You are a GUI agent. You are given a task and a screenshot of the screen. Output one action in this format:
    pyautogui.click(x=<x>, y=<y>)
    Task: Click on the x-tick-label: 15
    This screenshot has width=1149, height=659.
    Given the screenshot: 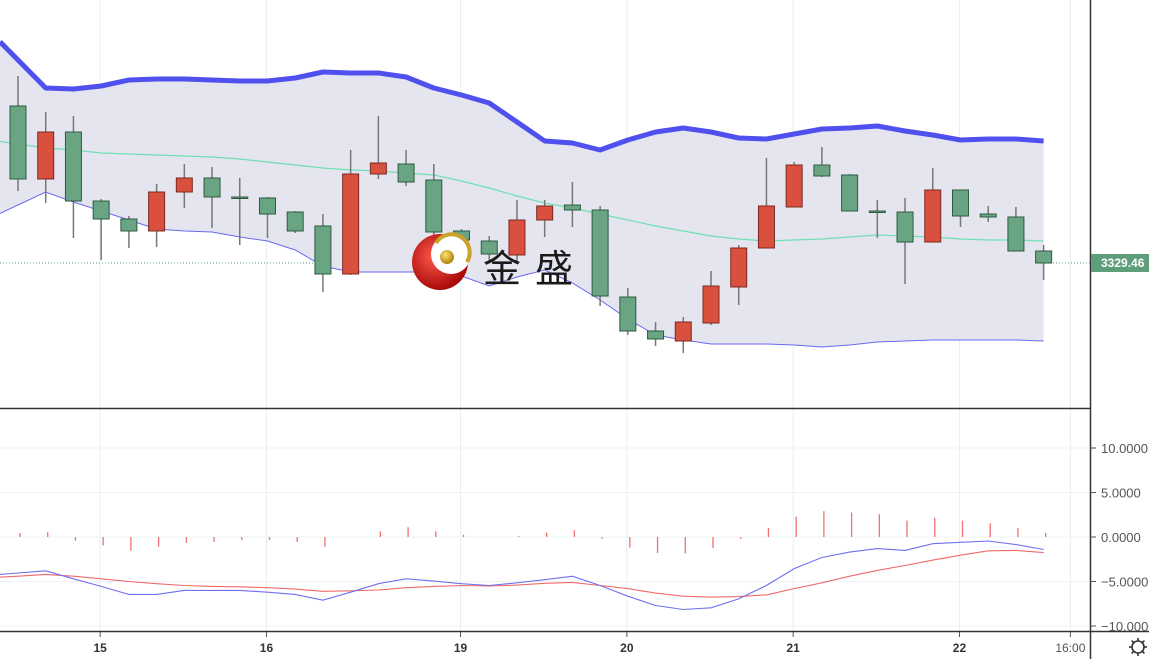 What is the action you would take?
    pyautogui.click(x=100, y=648)
    